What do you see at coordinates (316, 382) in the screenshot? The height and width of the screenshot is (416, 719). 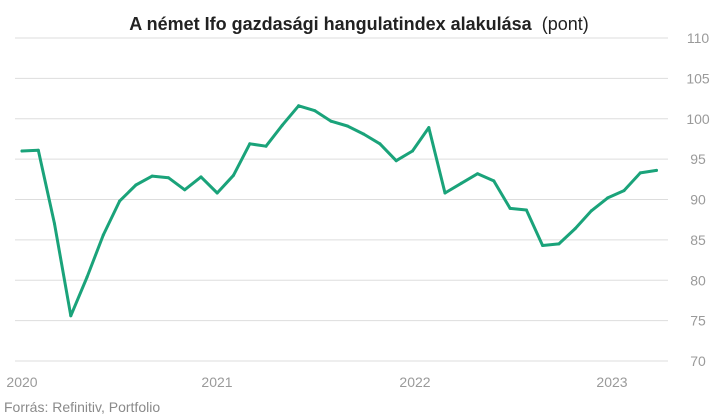 I see `x-axis-ticks: 2020 2021 2022 2023` at bounding box center [316, 382].